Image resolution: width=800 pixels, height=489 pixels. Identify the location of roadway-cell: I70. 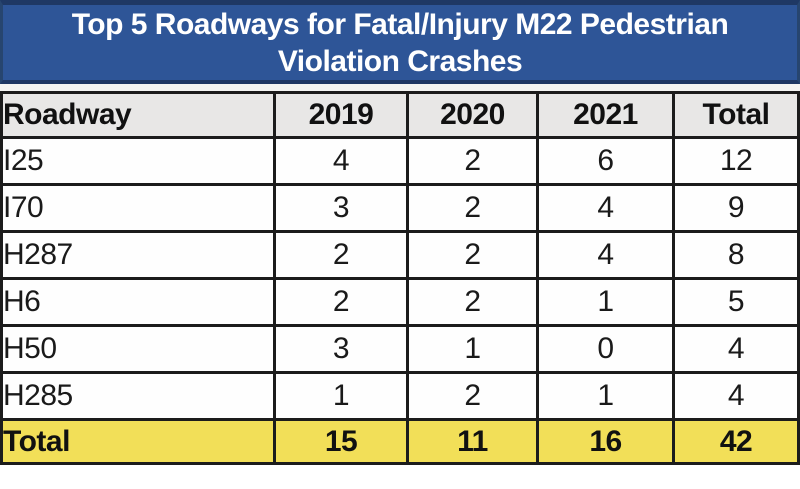
(138, 208).